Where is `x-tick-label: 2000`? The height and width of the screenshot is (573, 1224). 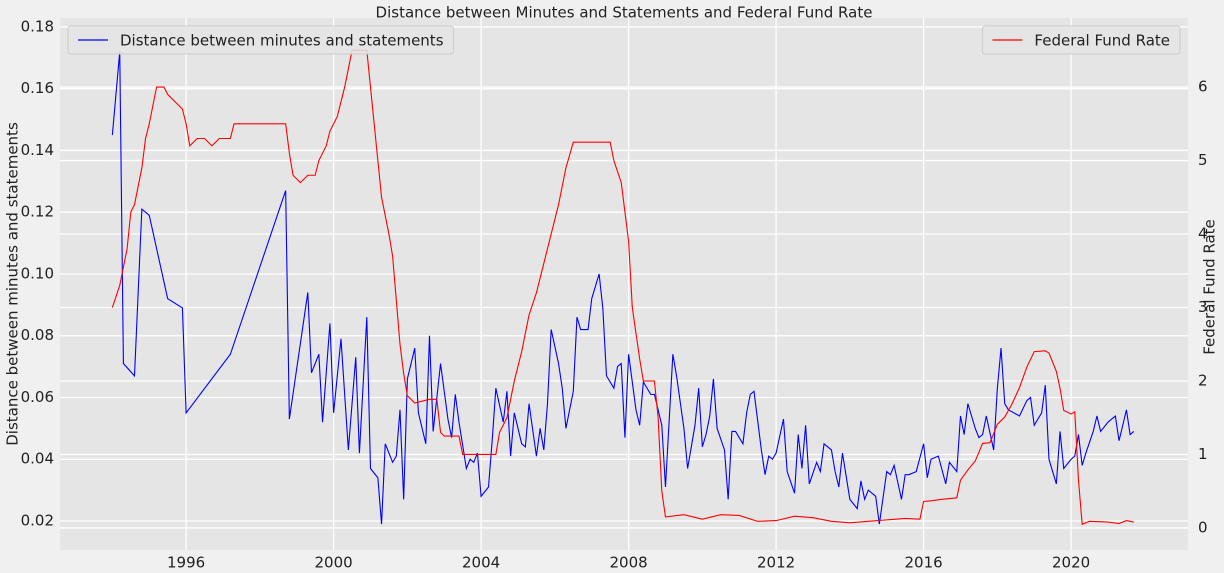 x-tick-label: 2000 is located at coordinates (334, 563).